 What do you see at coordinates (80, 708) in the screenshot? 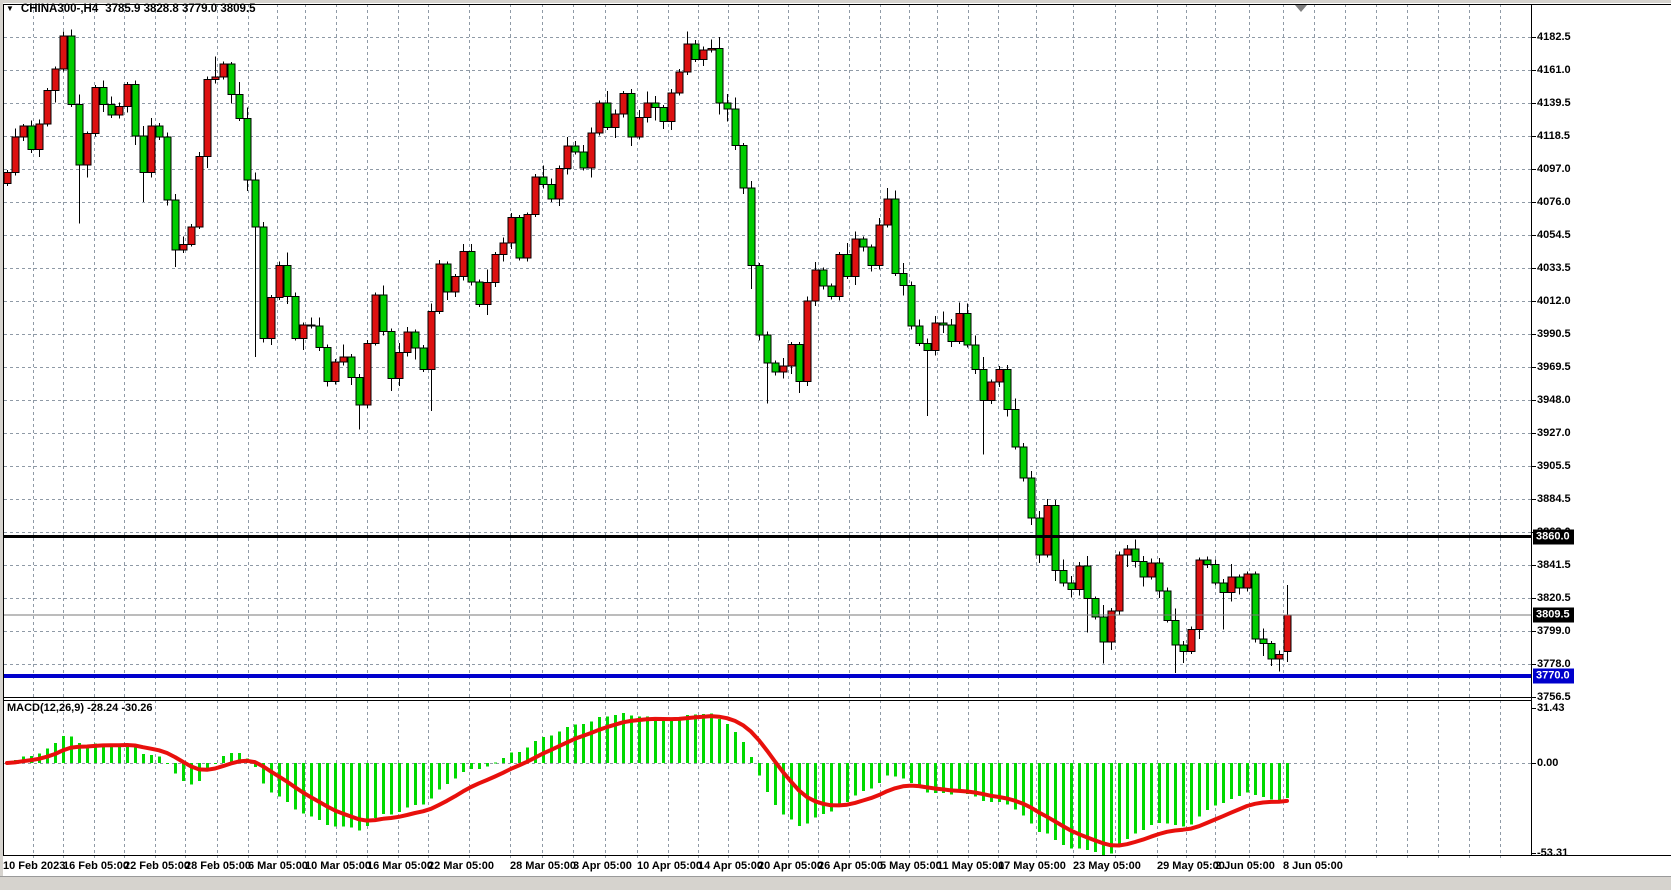
I see `macd-indicator-label: MACD(12,26,9) -28.24 -30.26` at bounding box center [80, 708].